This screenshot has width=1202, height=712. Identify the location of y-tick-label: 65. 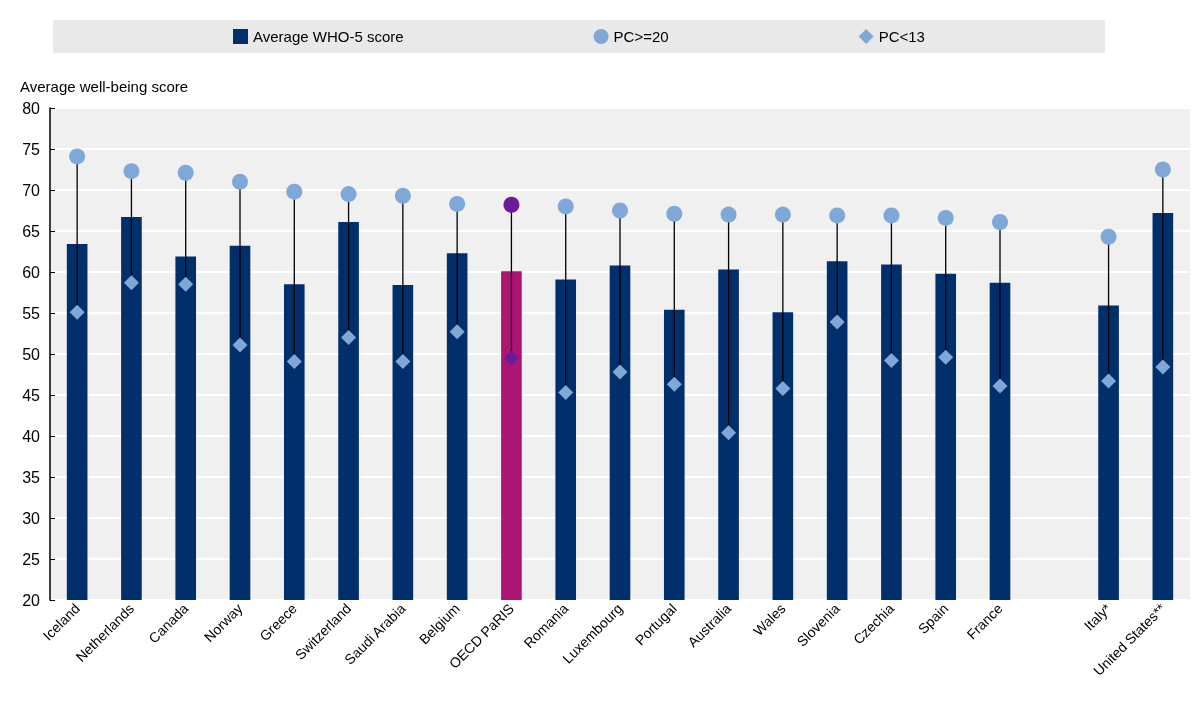
(31, 231).